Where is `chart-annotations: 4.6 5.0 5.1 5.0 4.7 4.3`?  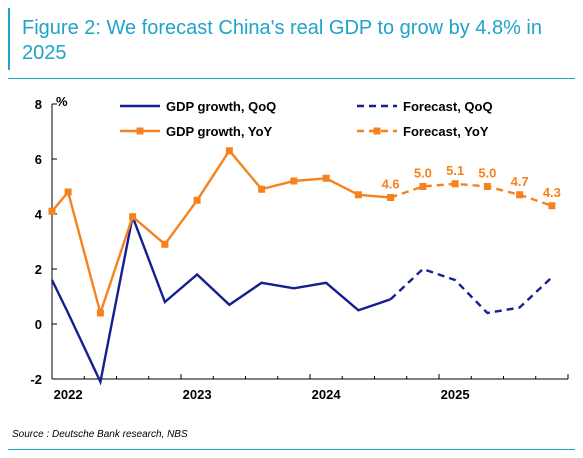 chart-annotations: 4.6 5.0 5.1 5.0 4.7 4.3 is located at coordinates (471, 181).